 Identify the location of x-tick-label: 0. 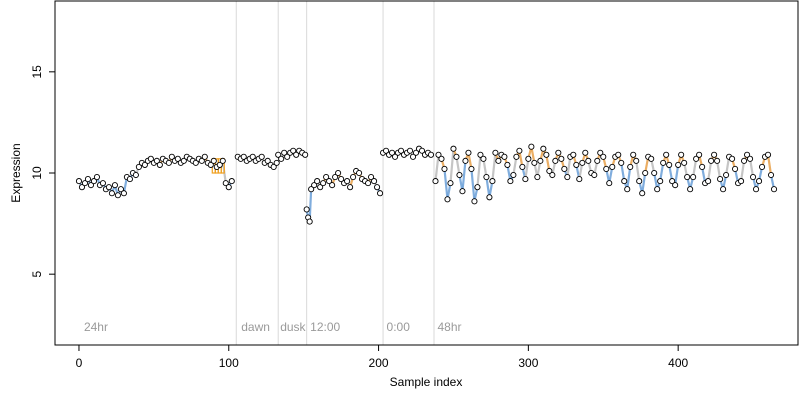
(79, 363).